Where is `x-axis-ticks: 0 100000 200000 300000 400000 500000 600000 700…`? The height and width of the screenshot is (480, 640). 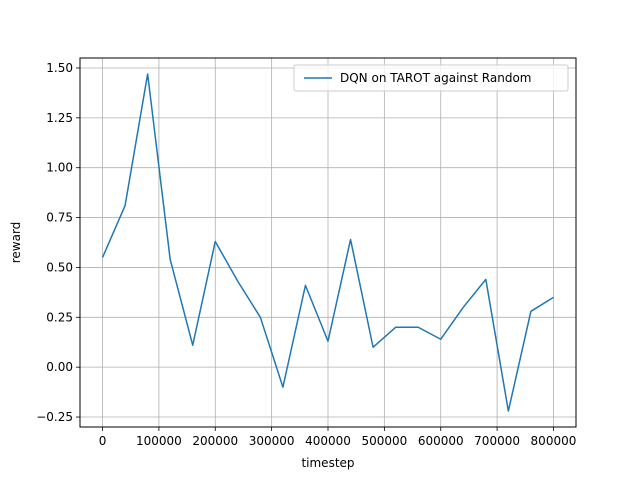 x-axis-ticks: 0 100000 200000 300000 400000 500000 600000 700… is located at coordinates (338, 437).